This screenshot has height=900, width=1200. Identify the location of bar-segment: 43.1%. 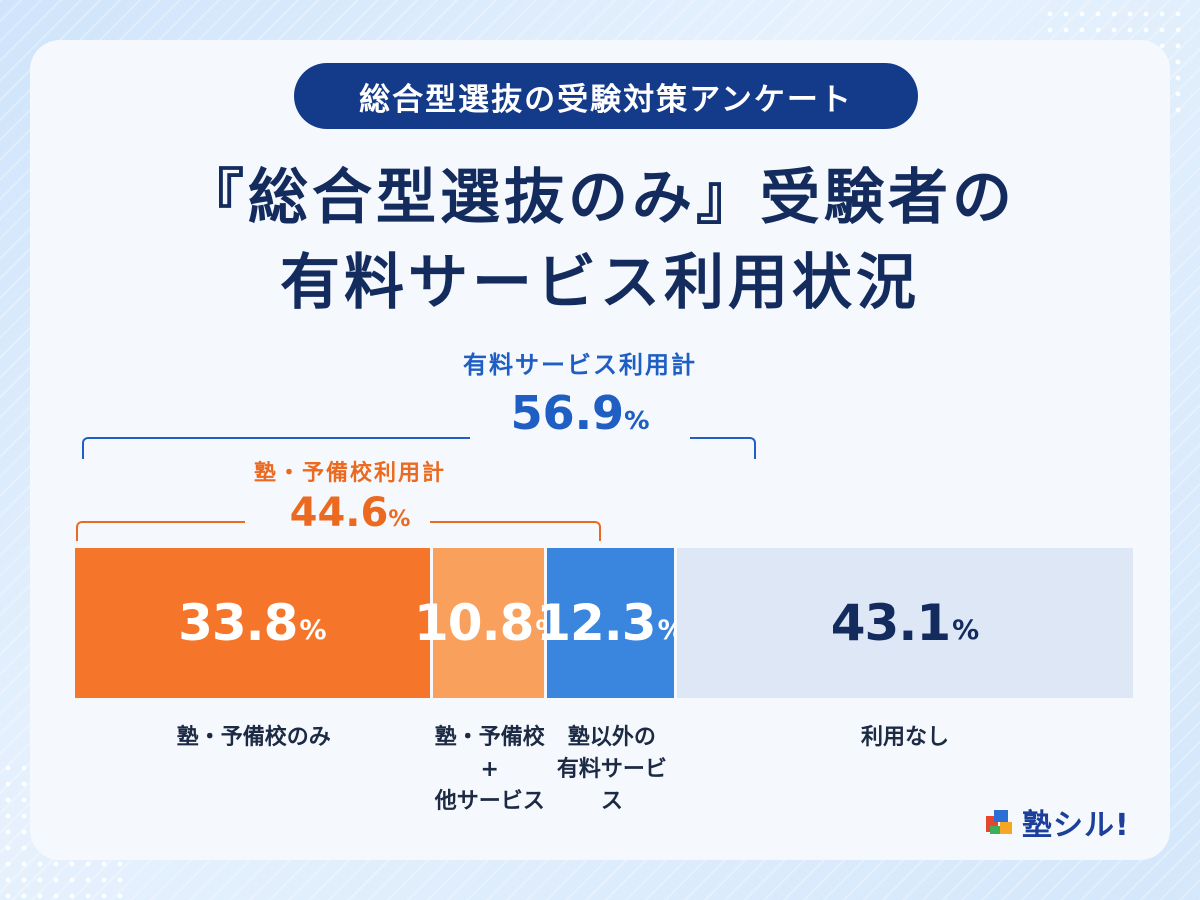
(905, 623).